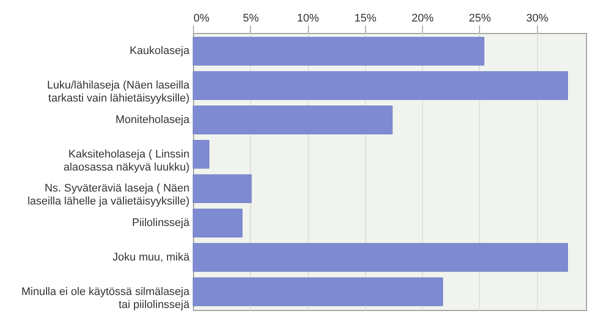  I want to click on y-tick-label: Ns. Syväteräviä laseja ( Näen laseilla lähelle ja välietäisyyksille), so click(108, 195).